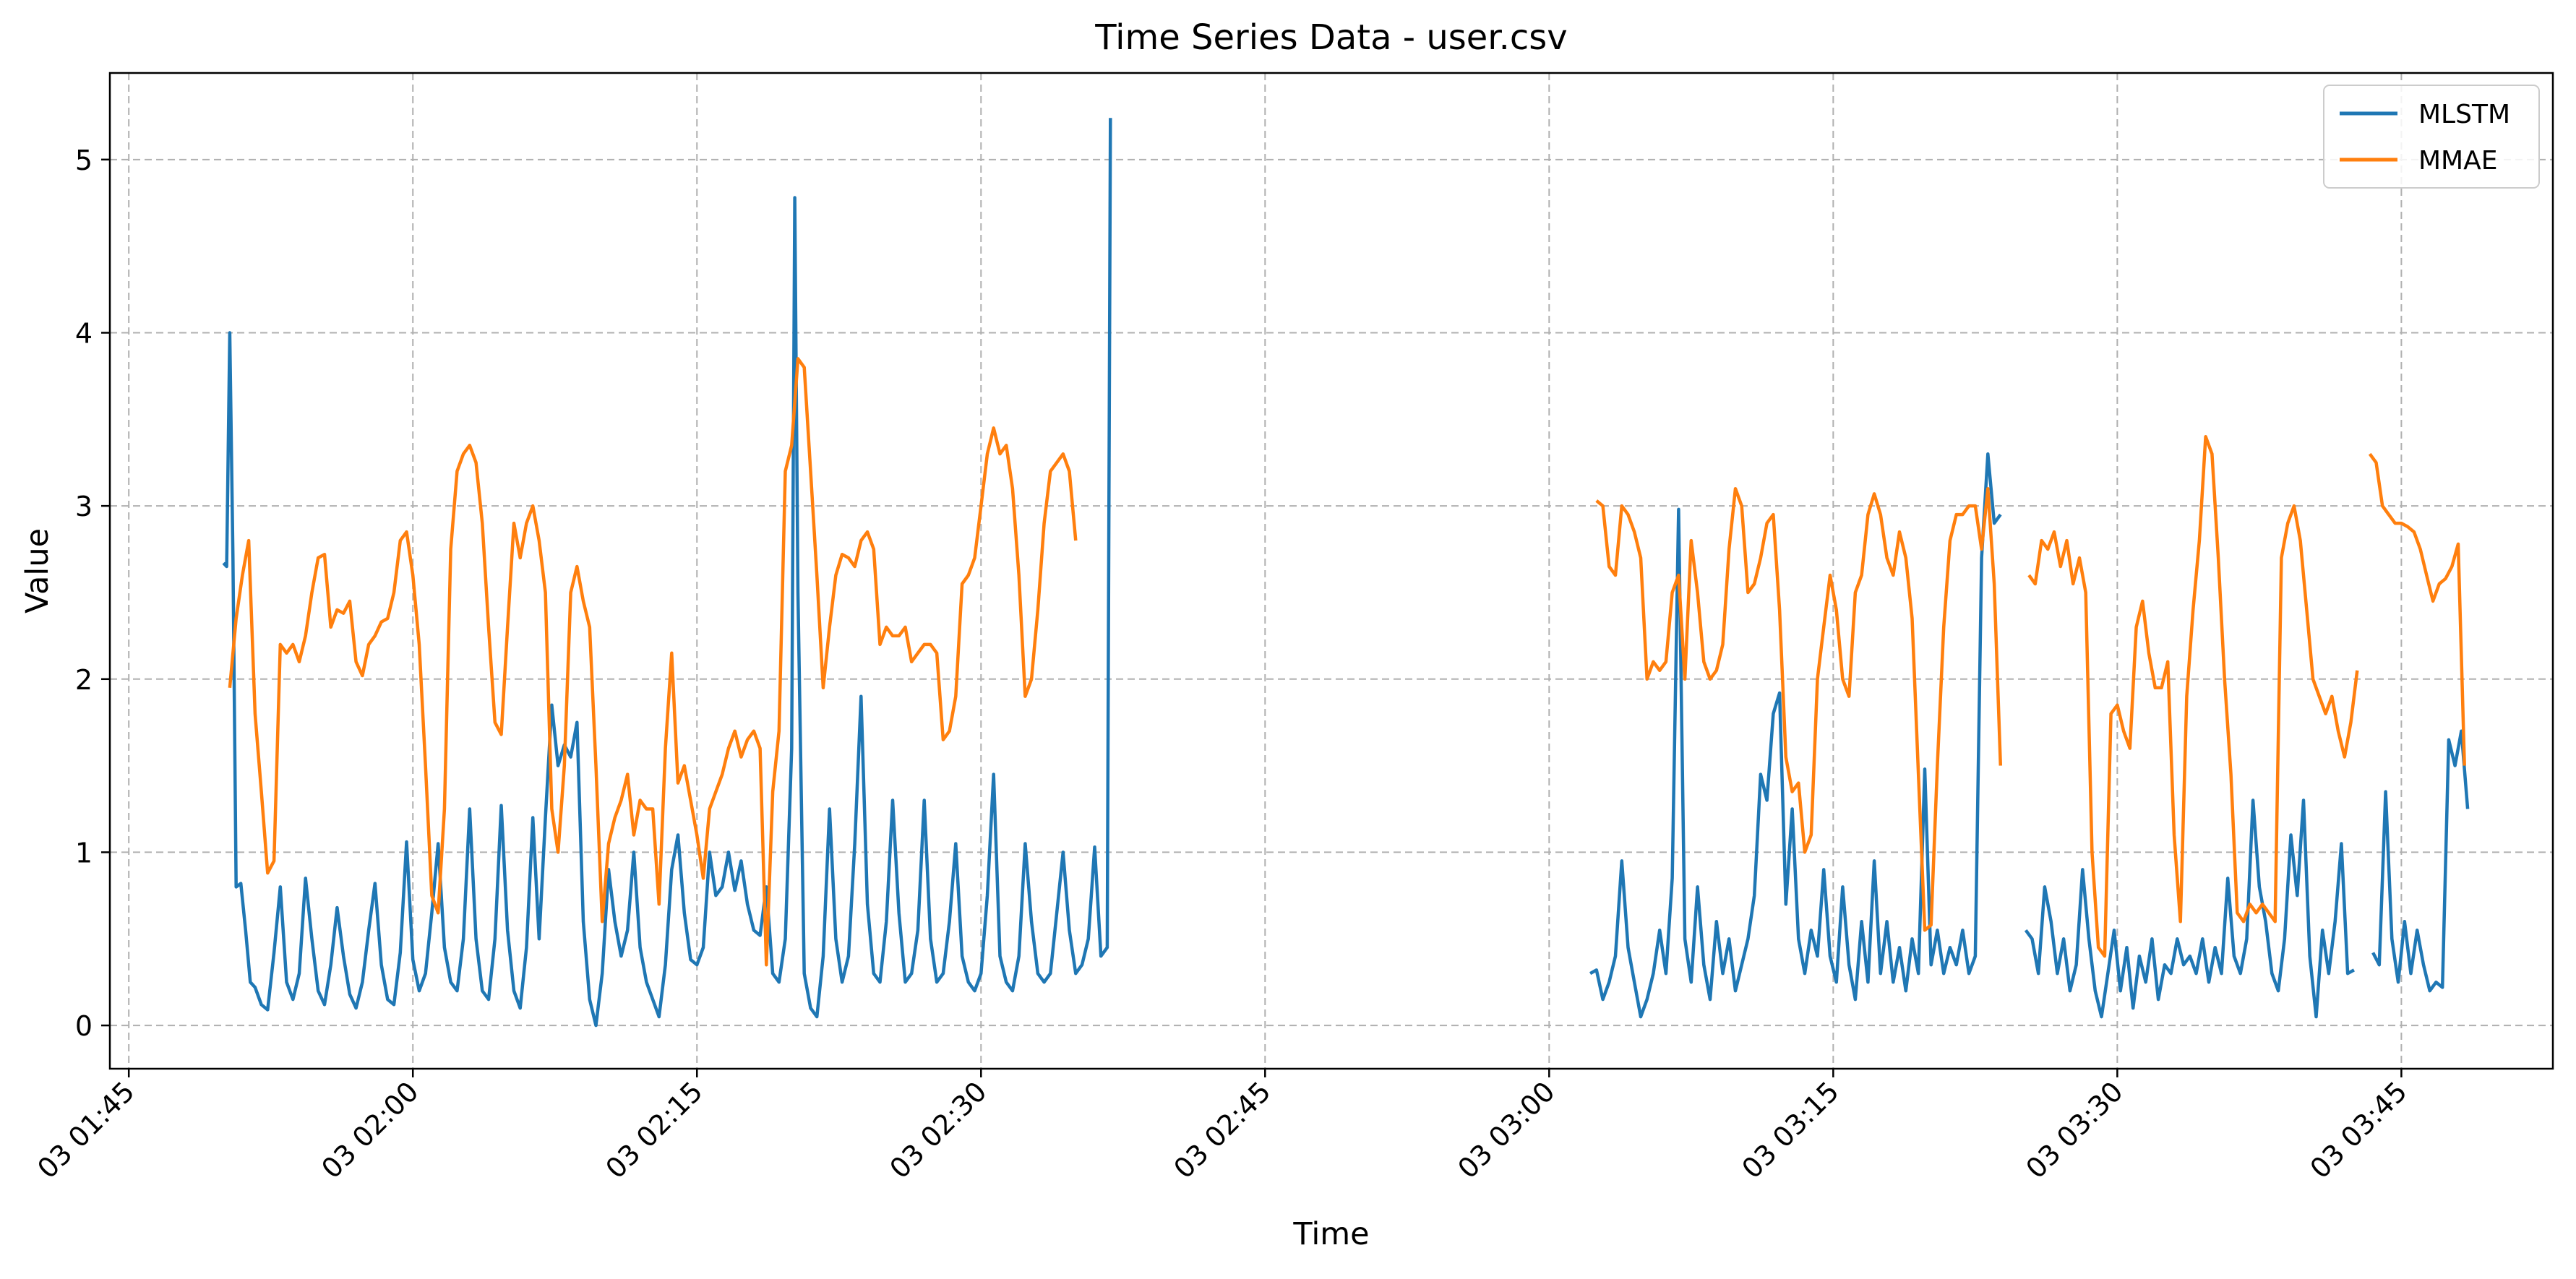  I want to click on y-tick-label: 3, so click(84, 506).